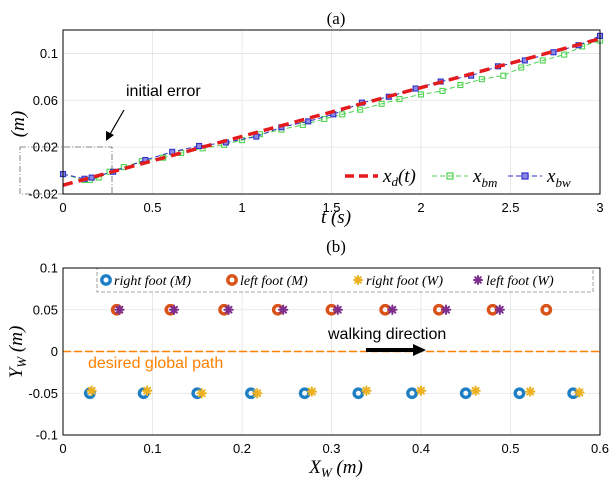 Image resolution: width=610 pixels, height=479 pixels. Describe the element at coordinates (399, 177) in the screenshot. I see `legend-xd-label: xd(t)` at that location.